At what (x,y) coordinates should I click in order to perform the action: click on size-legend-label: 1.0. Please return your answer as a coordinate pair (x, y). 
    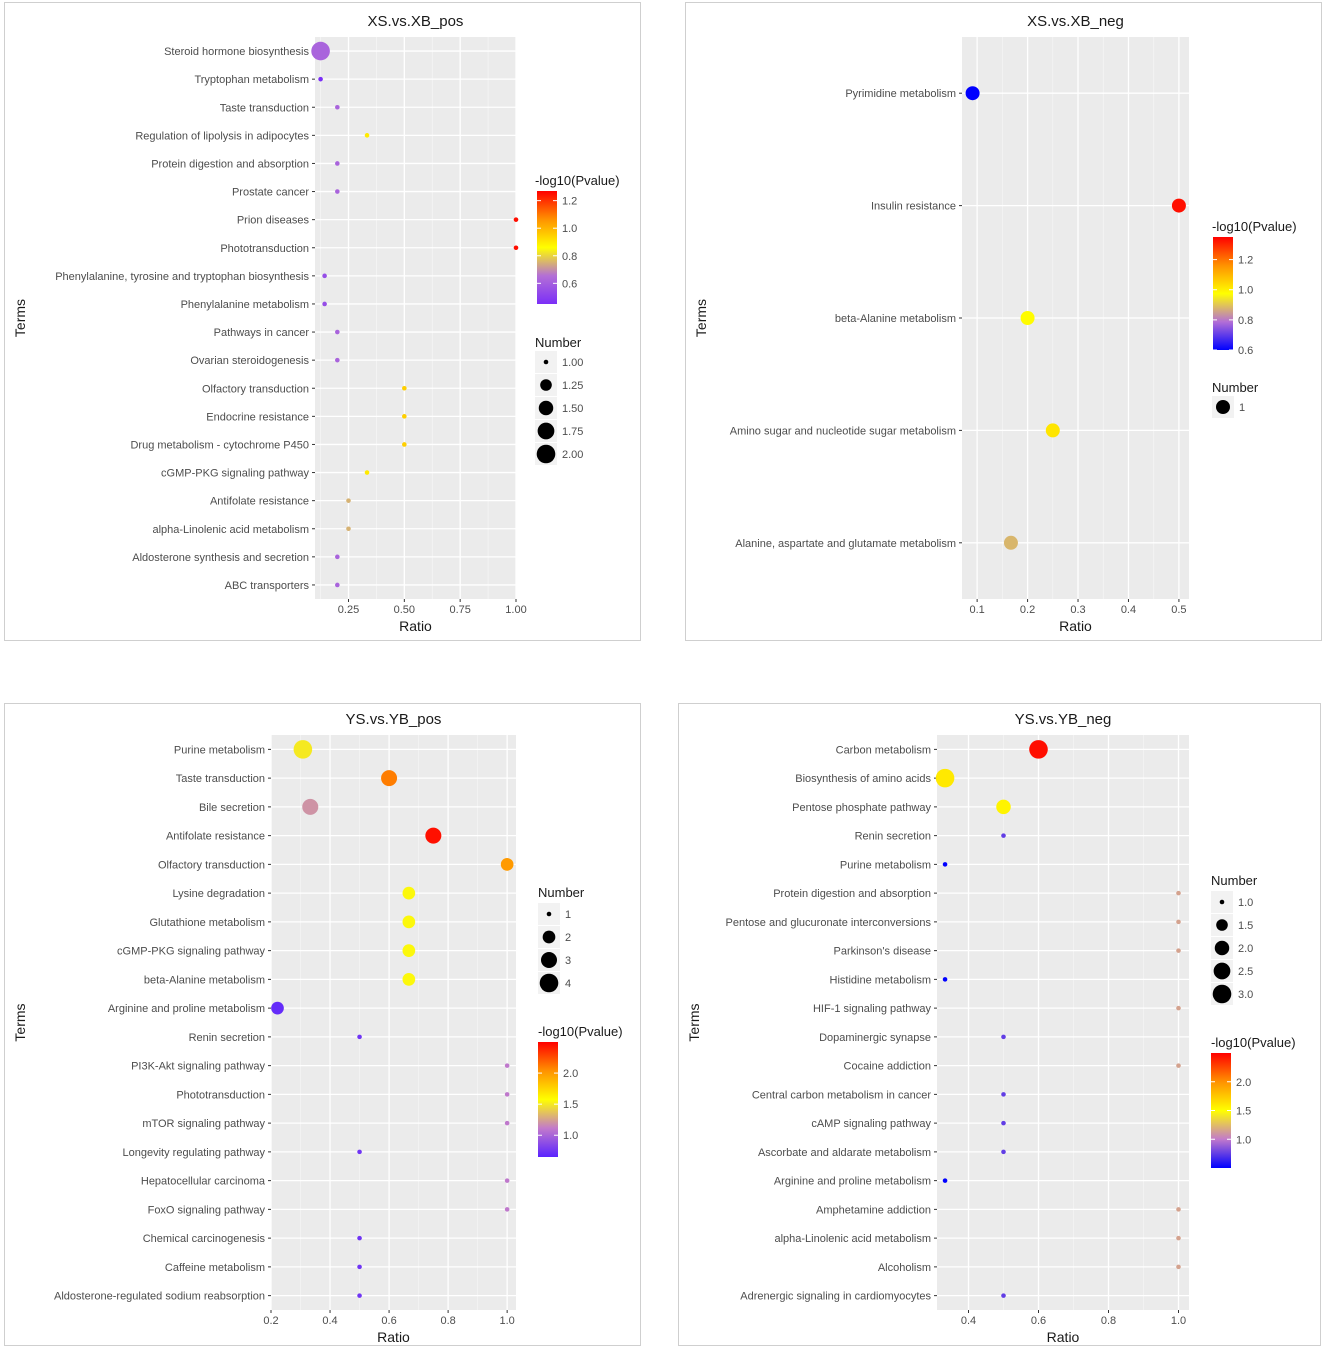
    Looking at the image, I should click on (1245, 903).